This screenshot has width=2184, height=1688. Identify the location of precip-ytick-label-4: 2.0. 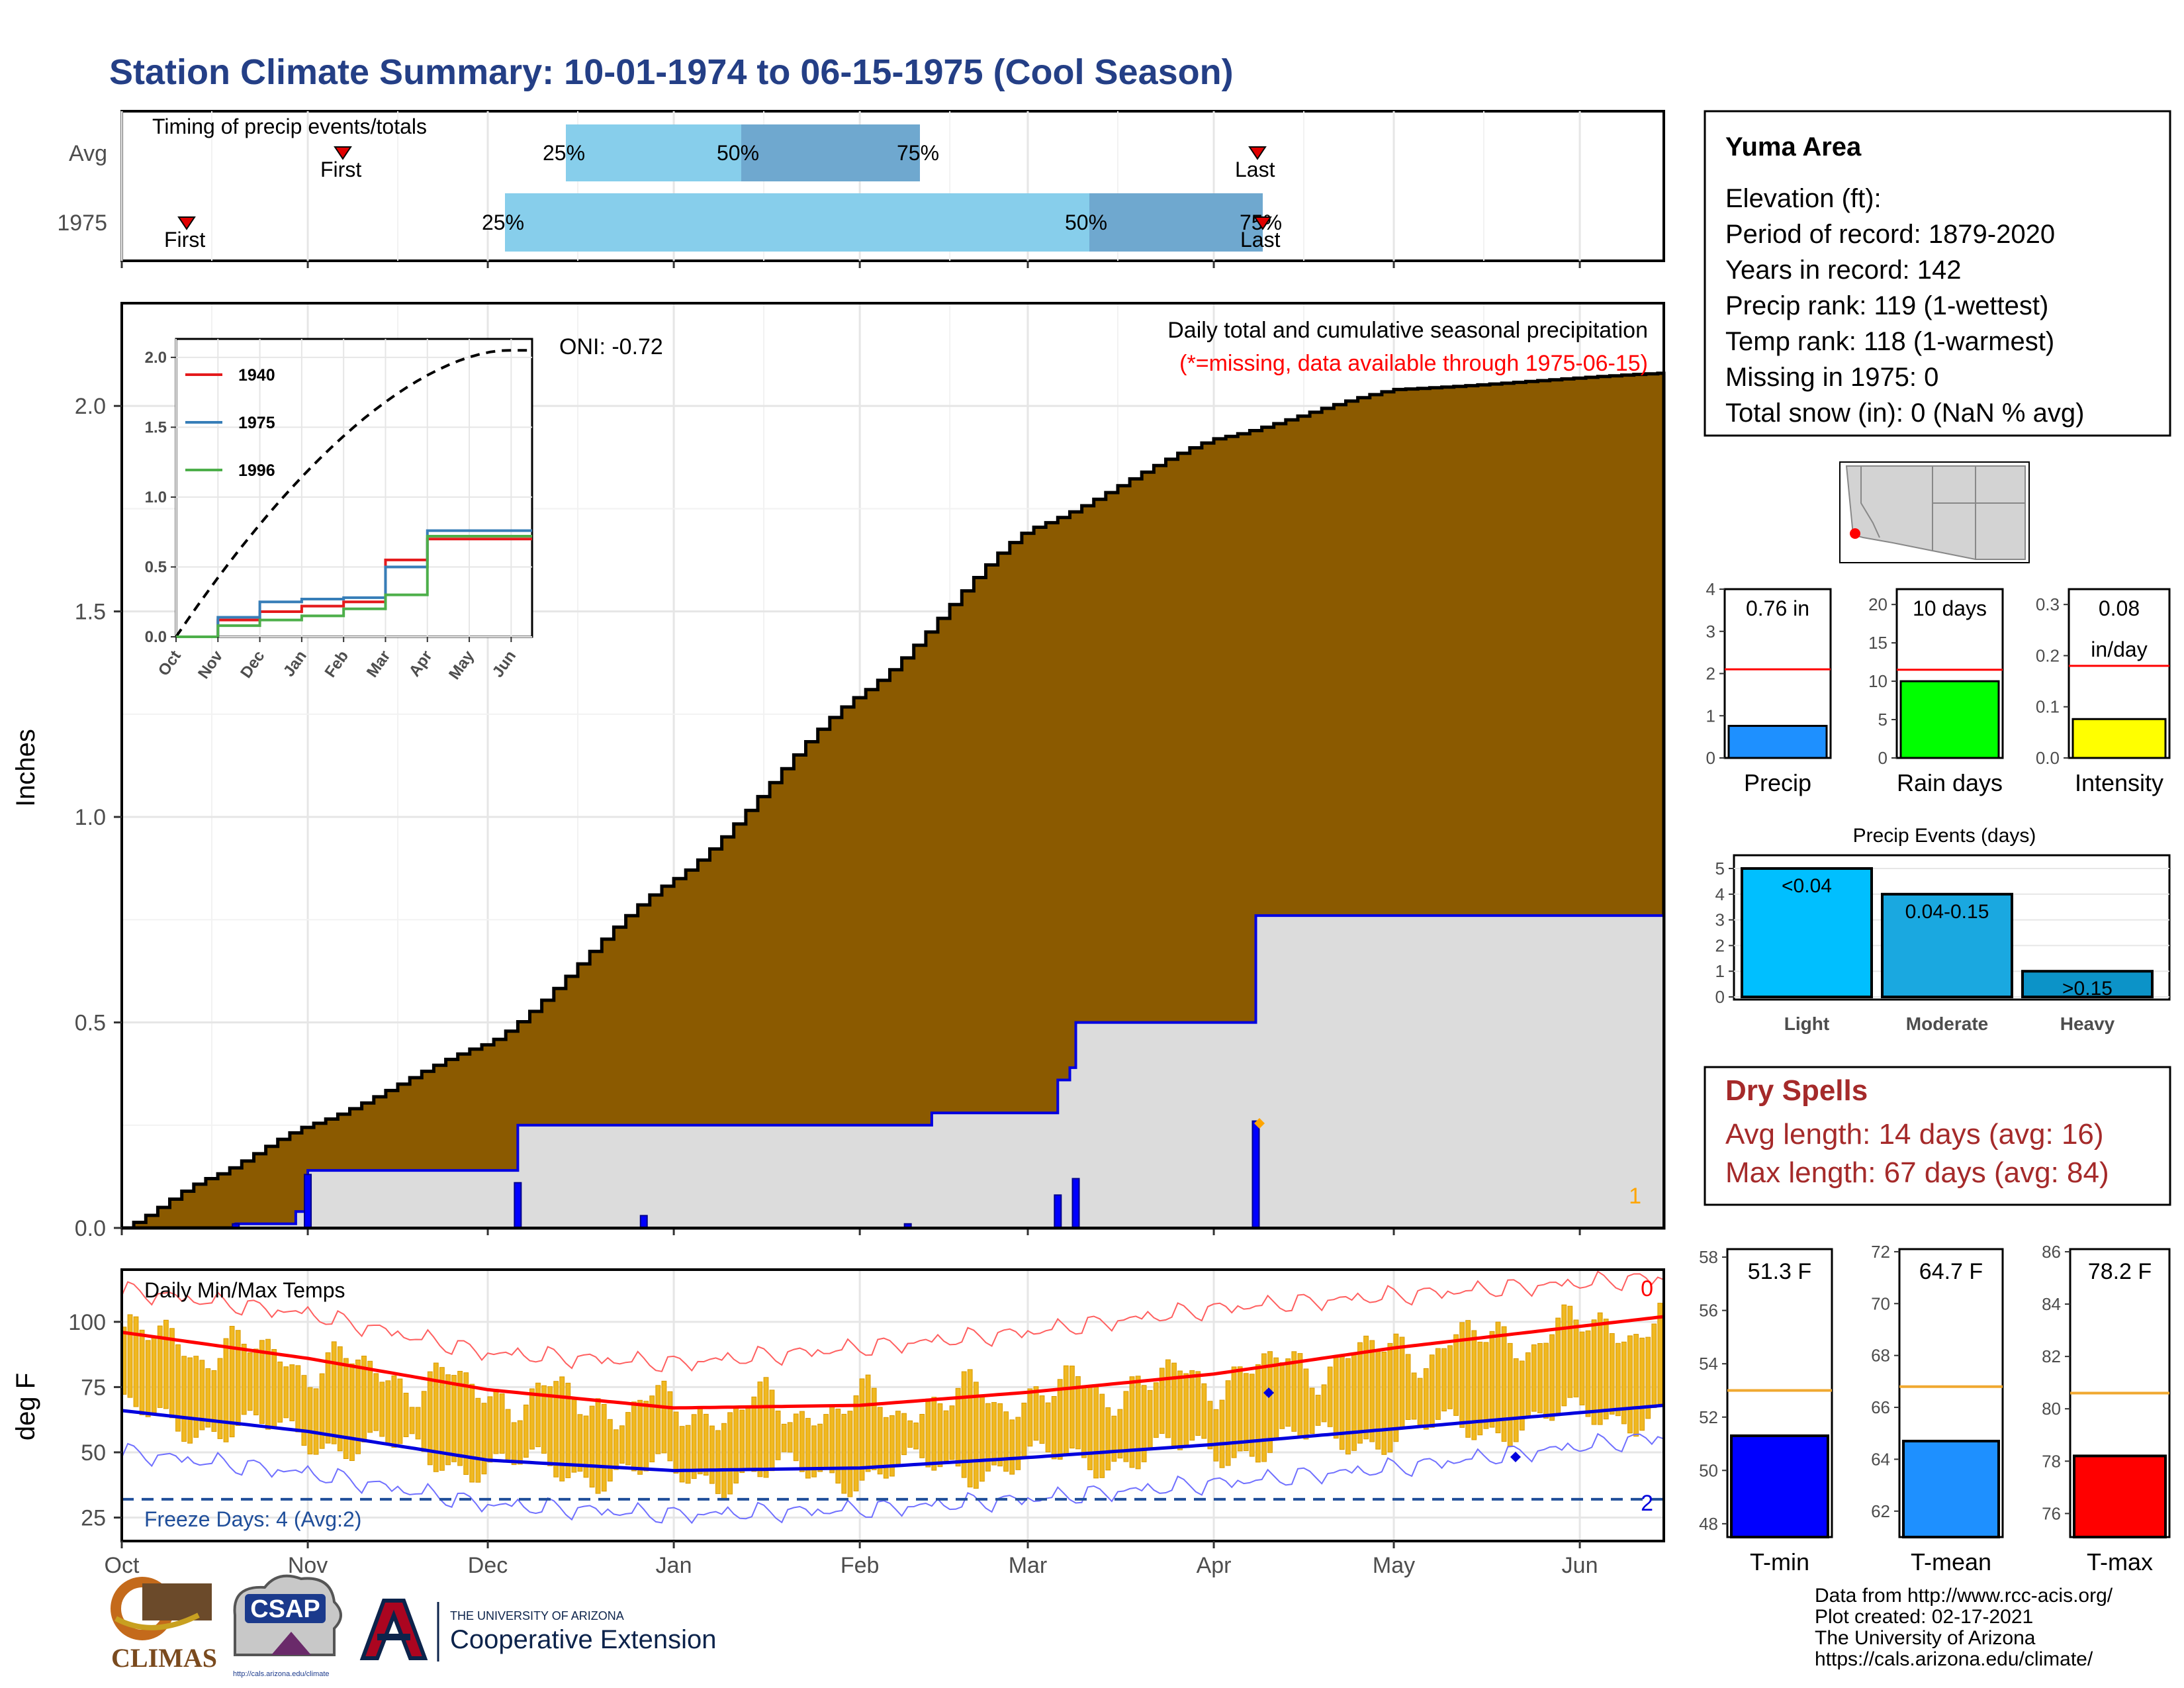
(90, 406).